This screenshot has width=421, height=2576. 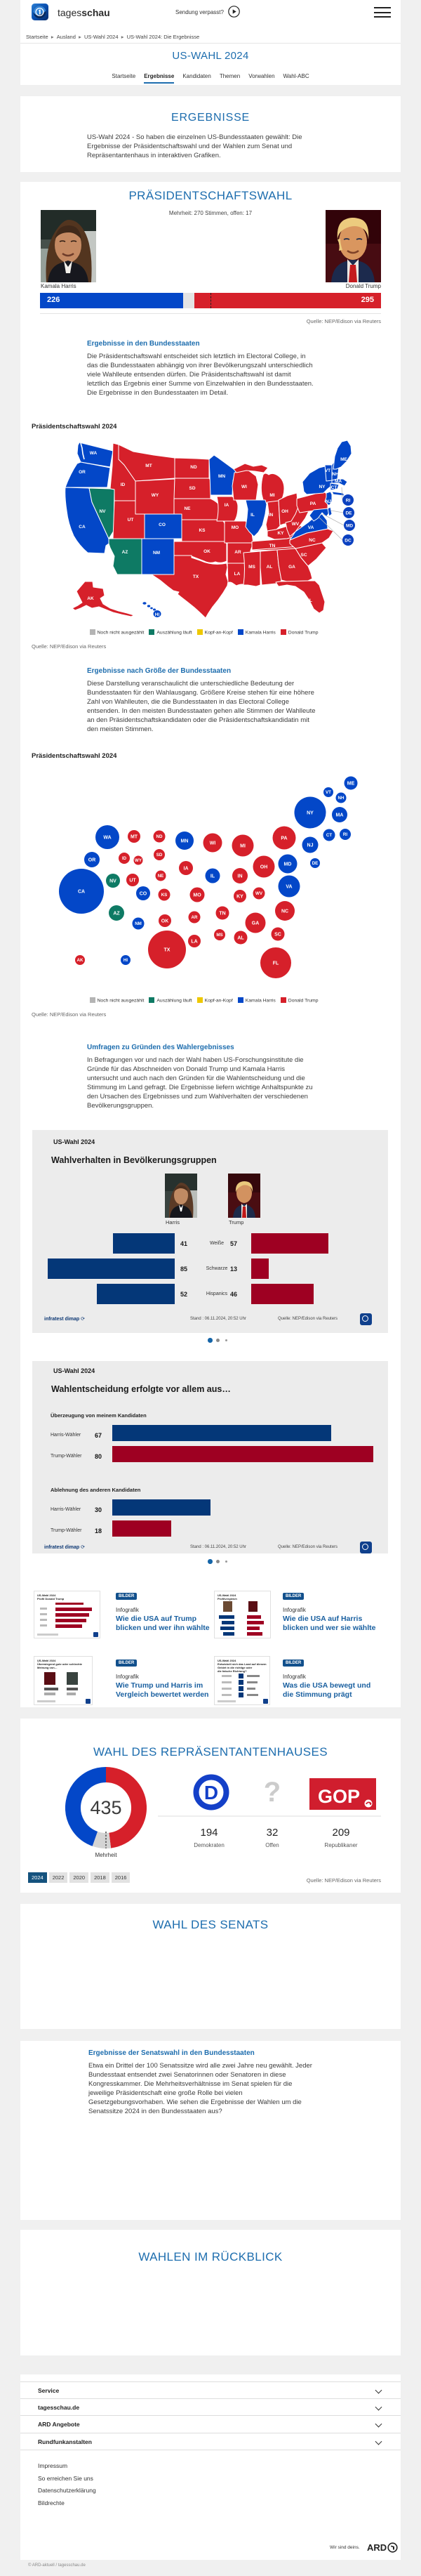 I want to click on svg-text: DC, so click(x=348, y=541).